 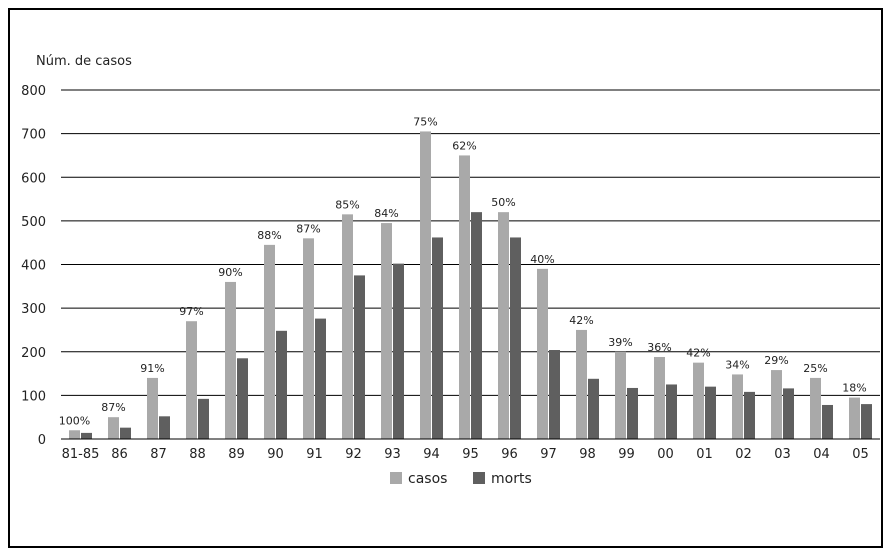 What do you see at coordinates (392, 454) in the screenshot?
I see `x-tick-label: 93` at bounding box center [392, 454].